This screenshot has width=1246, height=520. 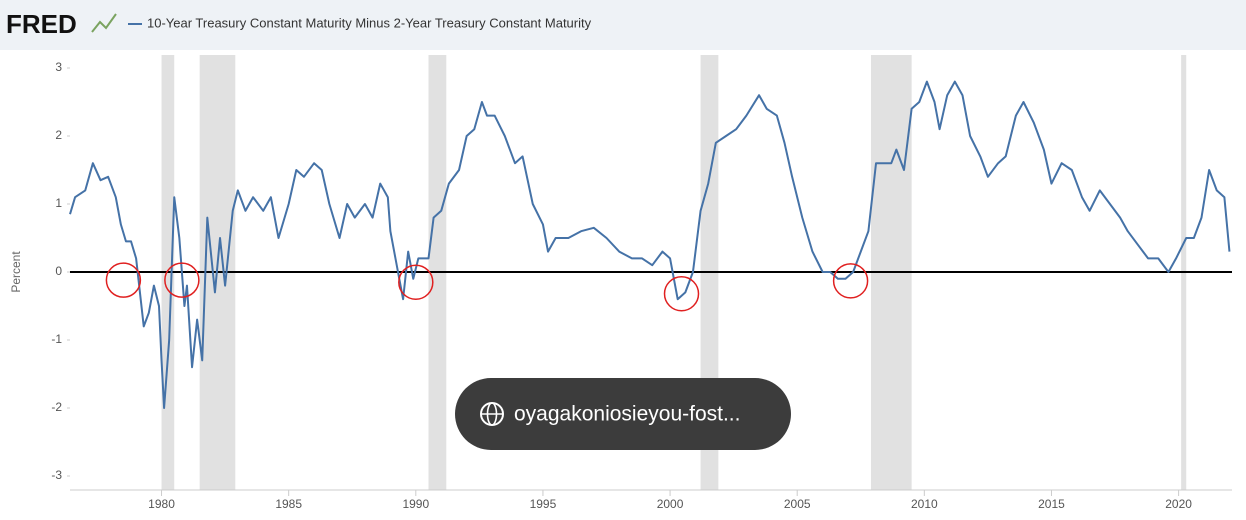 What do you see at coordinates (56, 339) in the screenshot?
I see `y-tick-label: -1` at bounding box center [56, 339].